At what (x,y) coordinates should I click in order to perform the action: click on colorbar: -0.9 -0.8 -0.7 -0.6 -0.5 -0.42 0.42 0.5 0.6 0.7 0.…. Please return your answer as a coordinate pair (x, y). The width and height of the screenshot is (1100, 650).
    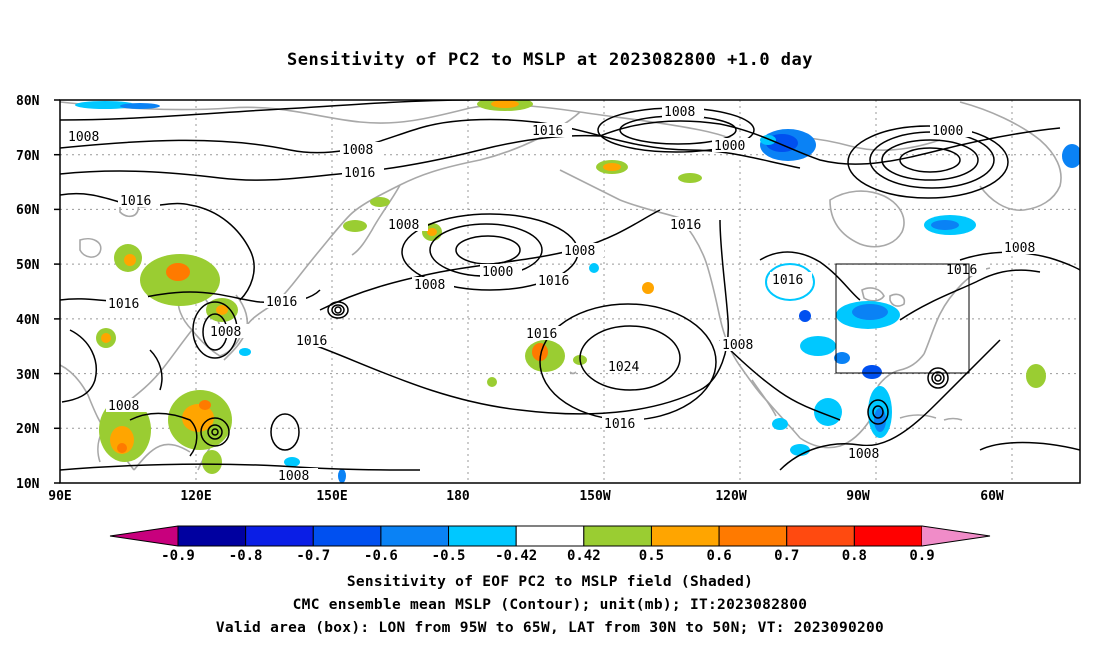
    Looking at the image, I should click on (550, 544).